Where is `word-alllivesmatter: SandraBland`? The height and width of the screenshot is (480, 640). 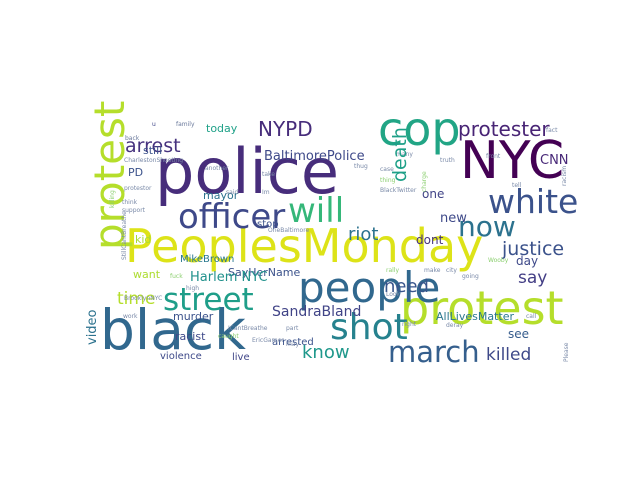
word-alllivesmatter: SandraBland is located at coordinates (316, 312).